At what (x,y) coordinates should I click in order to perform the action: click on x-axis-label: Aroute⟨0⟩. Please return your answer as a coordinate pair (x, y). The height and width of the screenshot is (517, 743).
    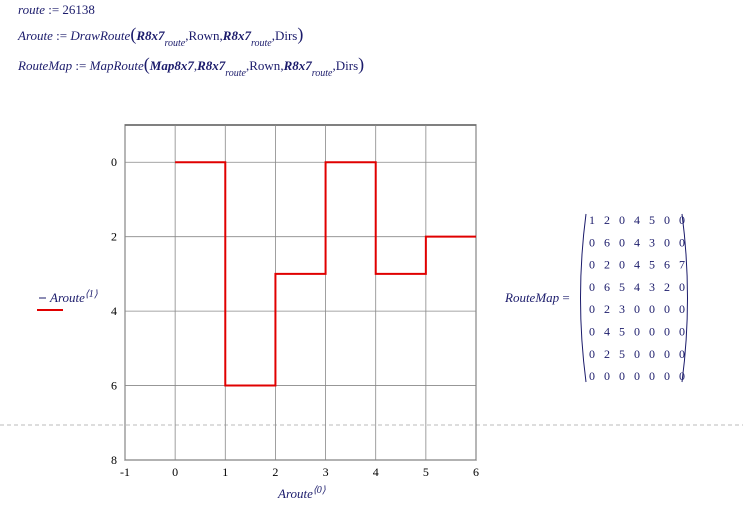
    Looking at the image, I should click on (301, 493).